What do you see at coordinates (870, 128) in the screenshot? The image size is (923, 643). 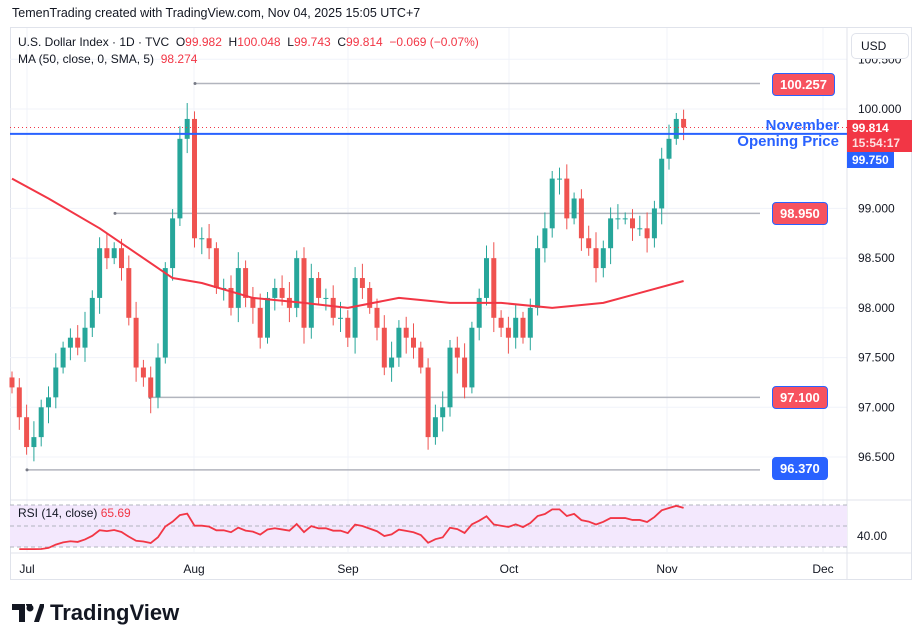 I see `last-price: 99.814` at bounding box center [870, 128].